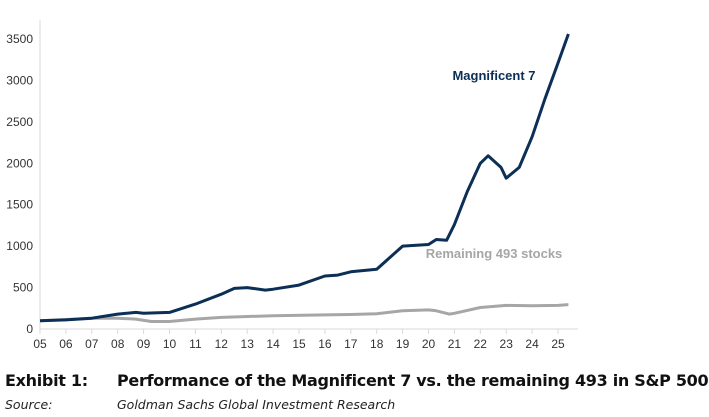  Describe the element at coordinates (144, 344) in the screenshot. I see `x-tick-label: 09` at that location.